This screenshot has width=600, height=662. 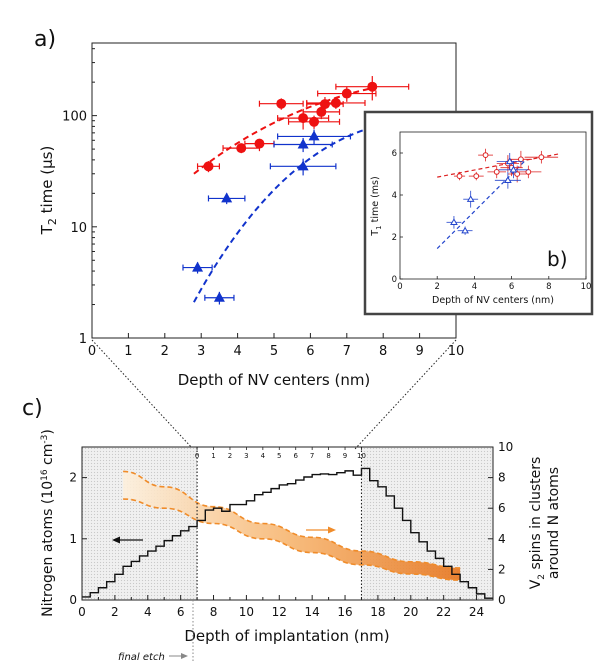 I want to click on fit-line-red, so click(x=285, y=130).